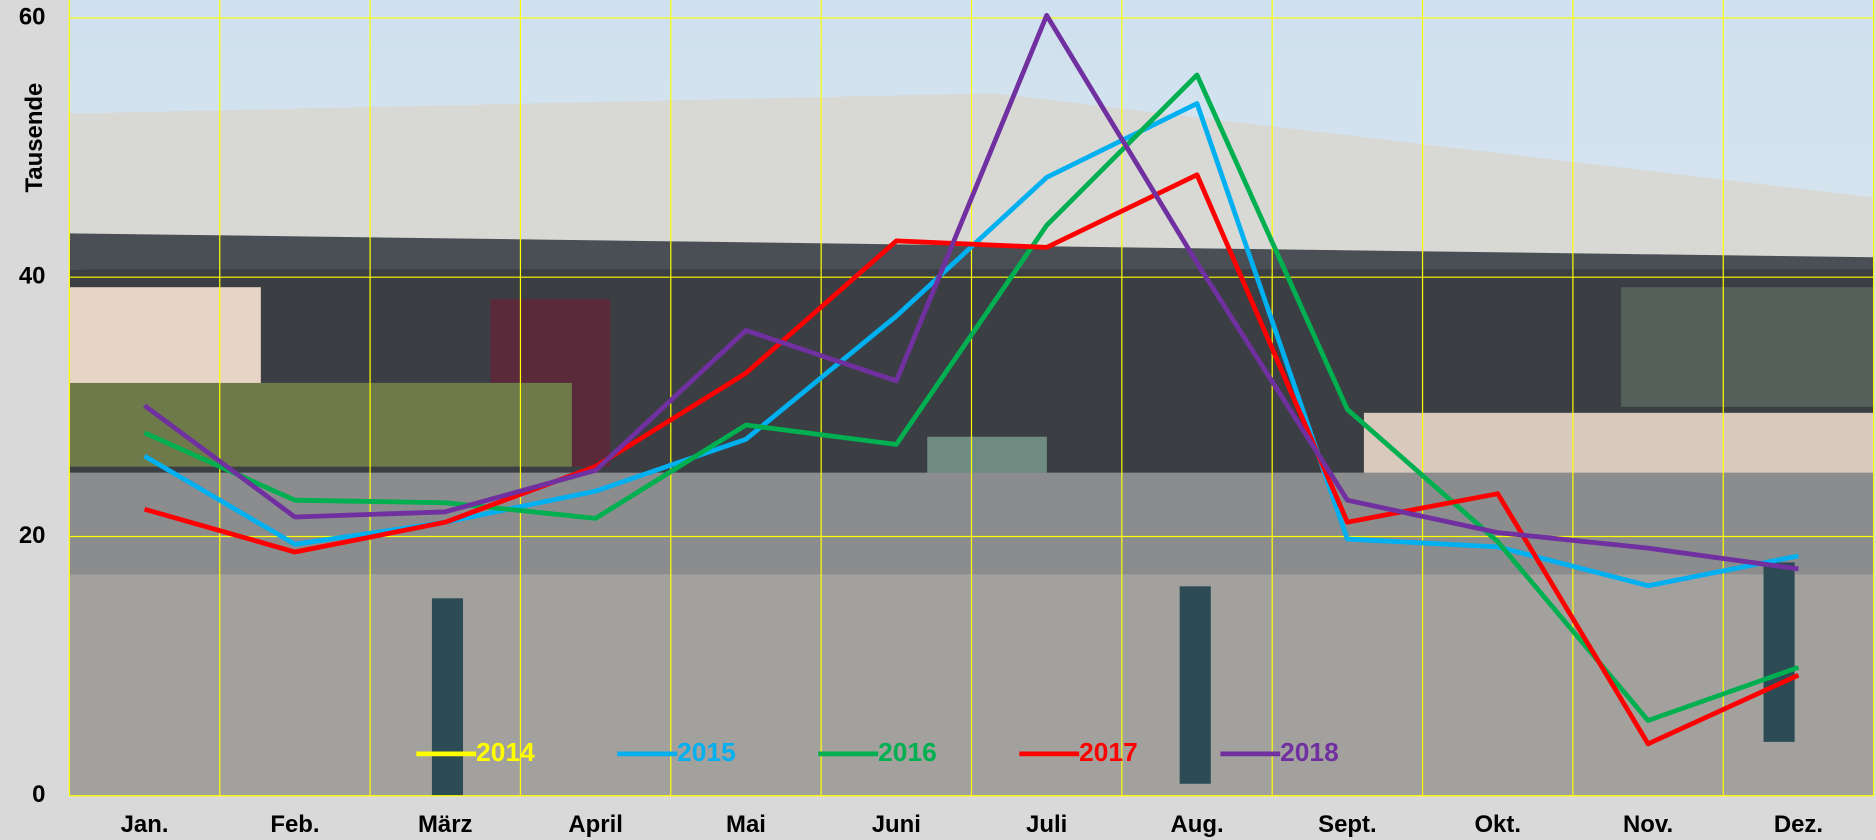 Image resolution: width=1876 pixels, height=840 pixels. What do you see at coordinates (1497, 824) in the screenshot?
I see `x-tick-label: Okt.` at bounding box center [1497, 824].